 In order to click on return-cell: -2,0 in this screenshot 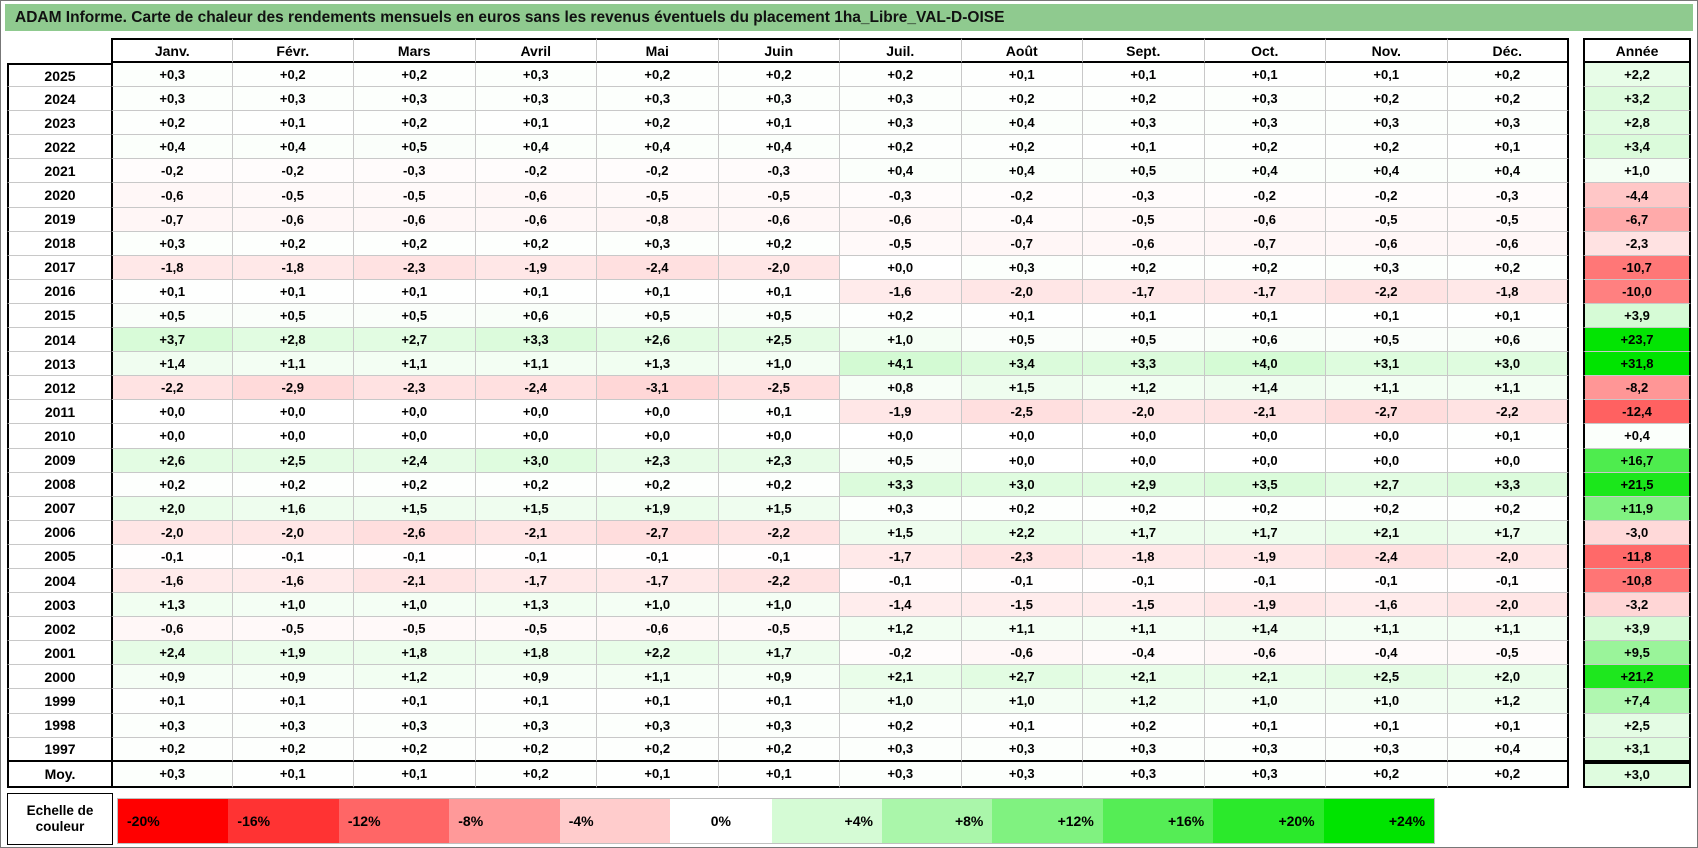, I will do `click(293, 532)`.